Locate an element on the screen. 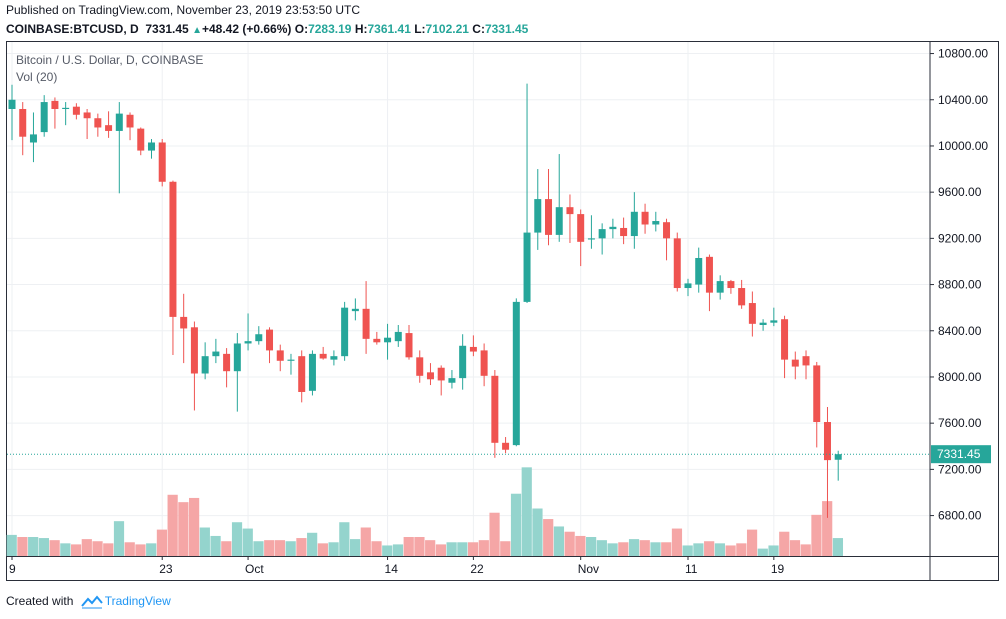  y-tick-label: 8000.00 is located at coordinates (960, 377).